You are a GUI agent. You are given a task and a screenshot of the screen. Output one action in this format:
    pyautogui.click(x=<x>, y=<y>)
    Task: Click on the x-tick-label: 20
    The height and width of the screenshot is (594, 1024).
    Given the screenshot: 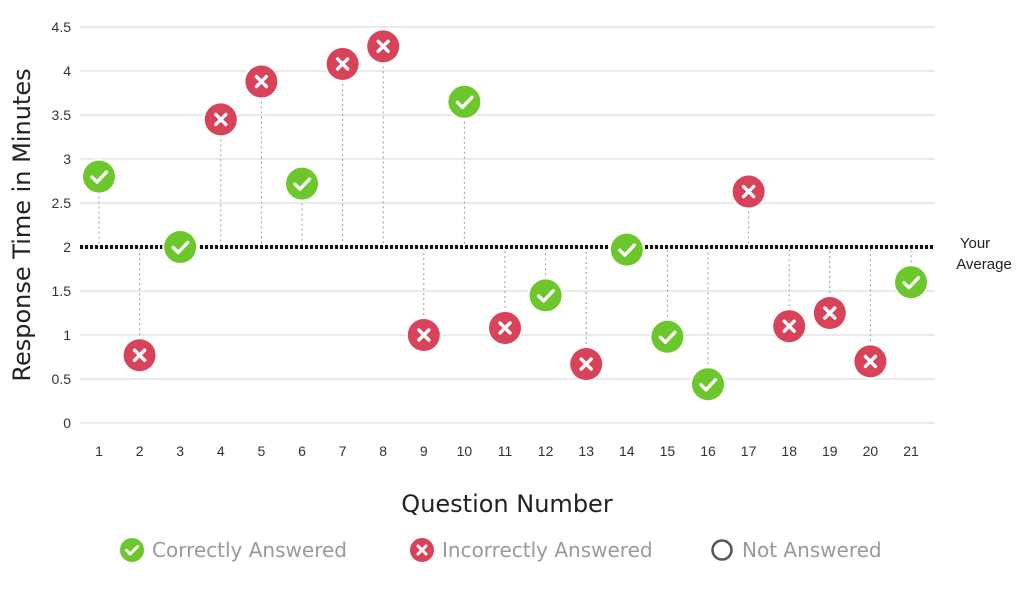 What is the action you would take?
    pyautogui.click(x=871, y=451)
    